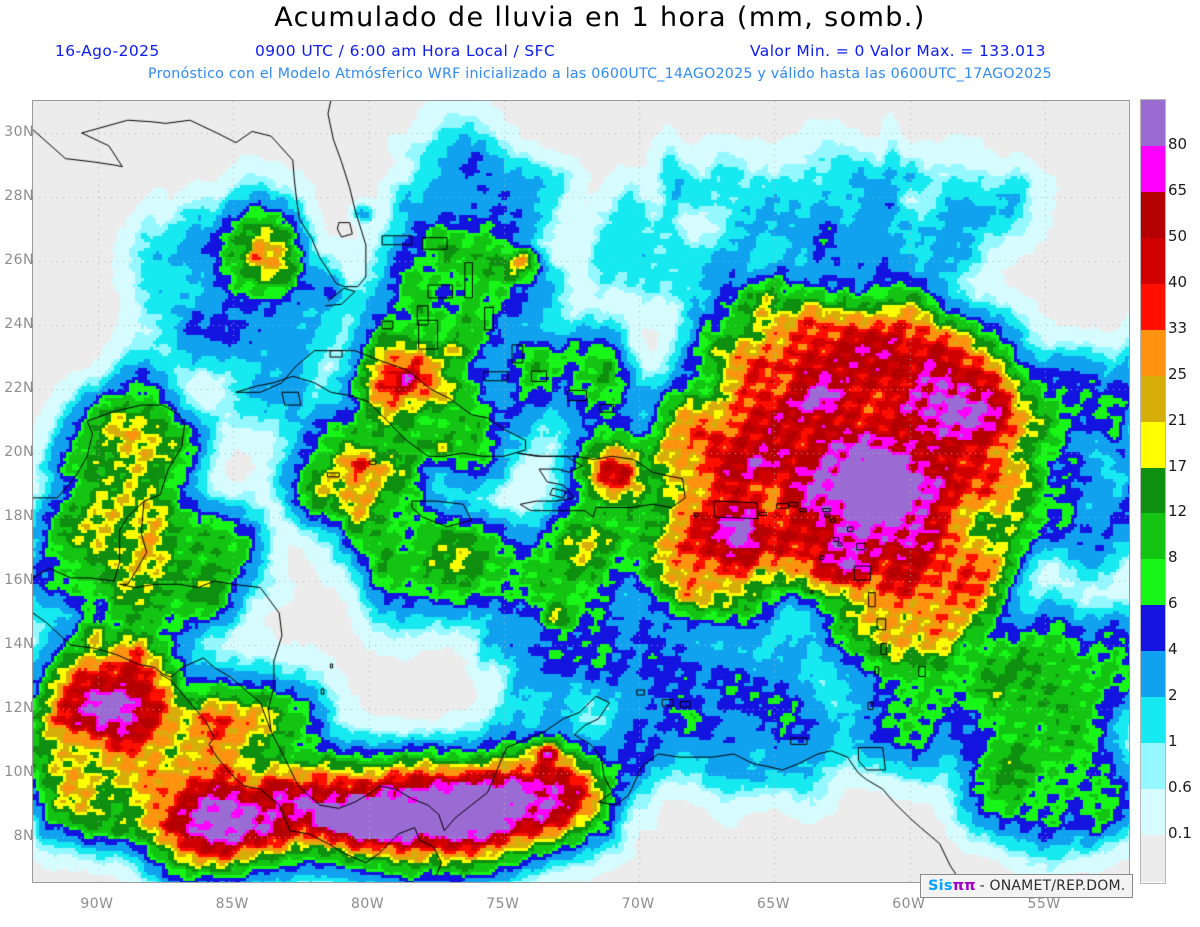  What do you see at coordinates (19, 580) in the screenshot?
I see `y-axis-label: 16N` at bounding box center [19, 580].